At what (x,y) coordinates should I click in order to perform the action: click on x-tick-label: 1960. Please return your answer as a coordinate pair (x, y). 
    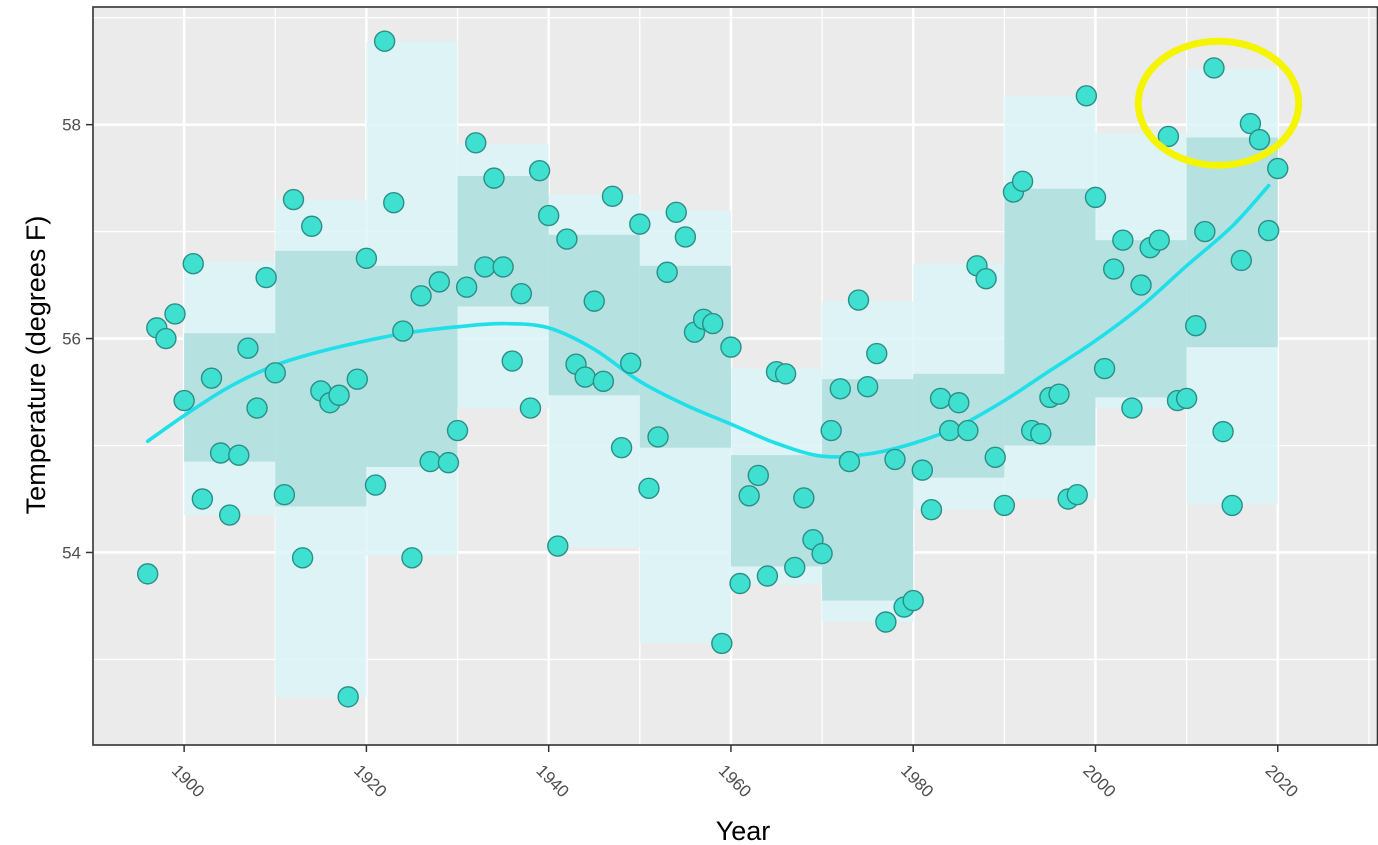
    Looking at the image, I should click on (735, 781).